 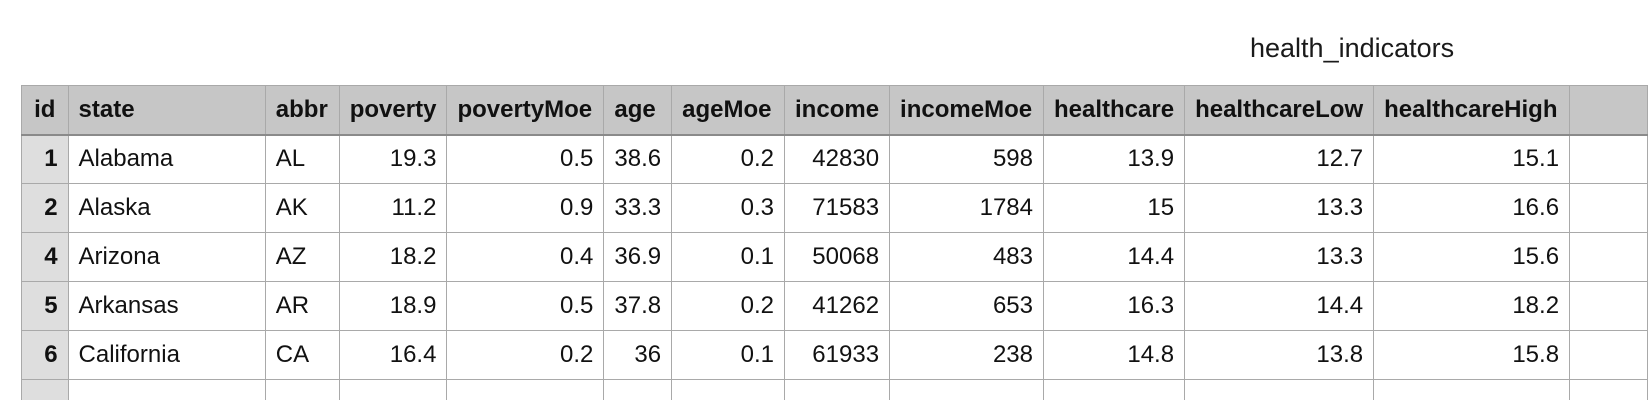 What do you see at coordinates (166, 208) in the screenshot?
I see `table-cell: Alaska` at bounding box center [166, 208].